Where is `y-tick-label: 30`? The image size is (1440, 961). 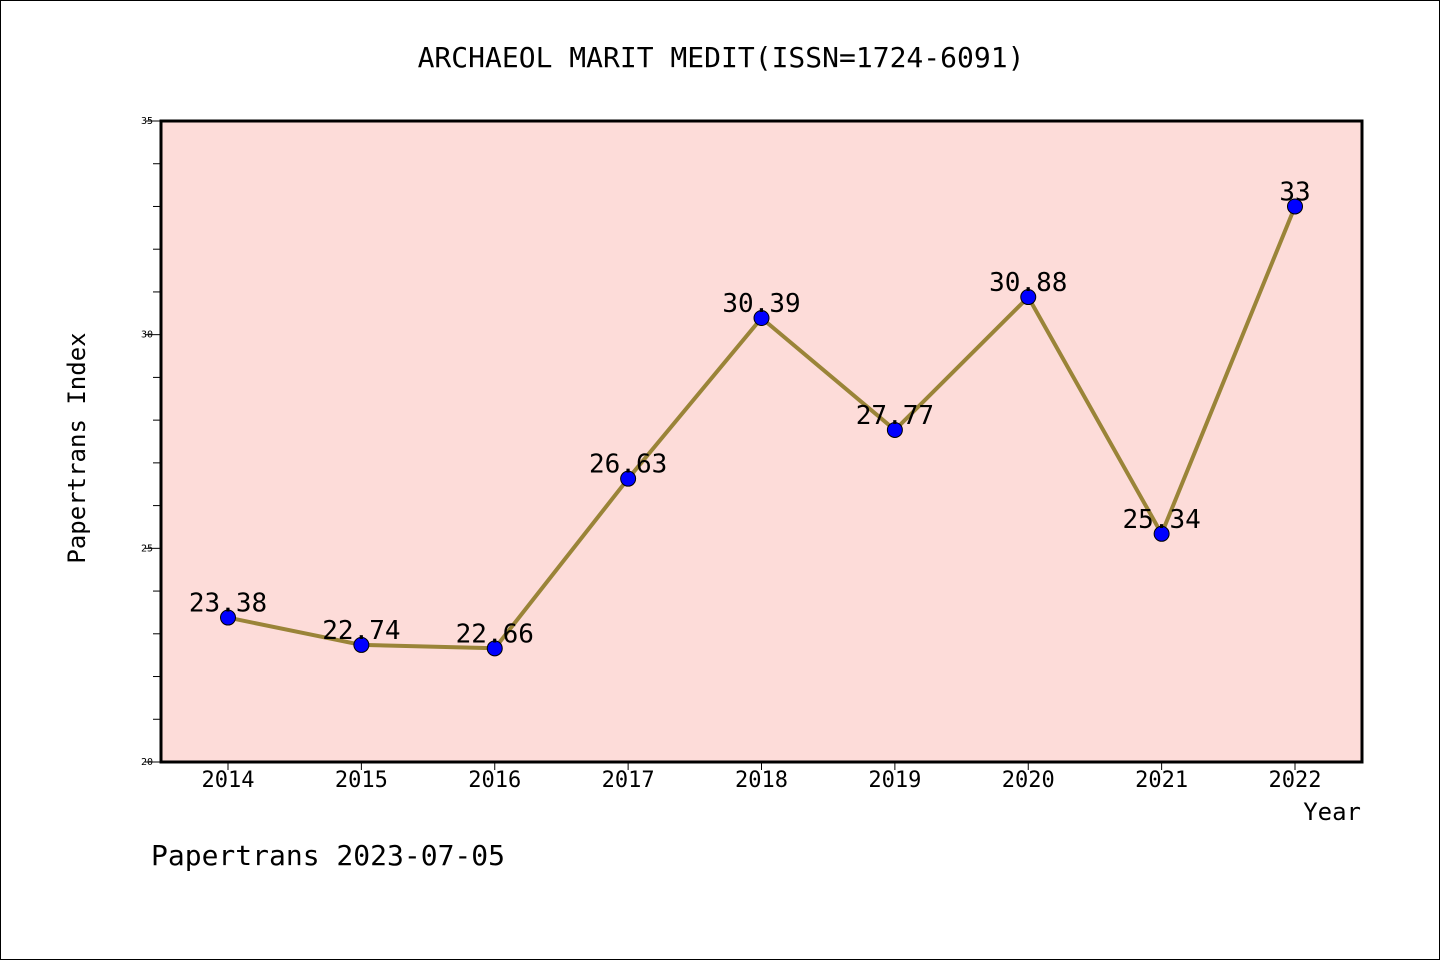 y-tick-label: 30 is located at coordinates (147, 335).